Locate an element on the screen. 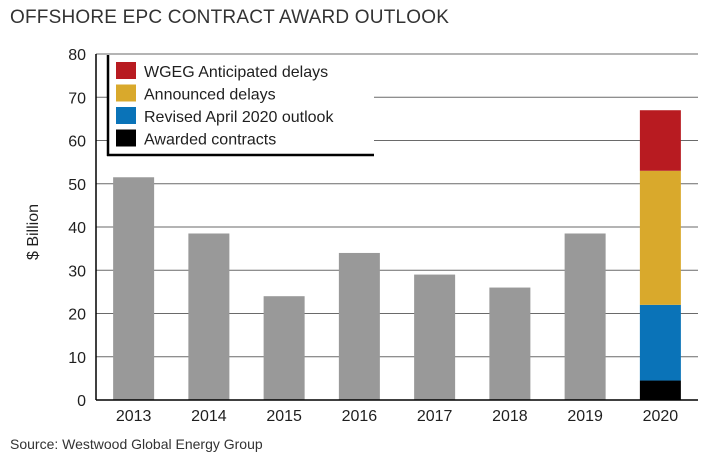 Image resolution: width=714 pixels, height=469 pixels. y-ticks: 0 10 20 30 40 50 60 70 80 is located at coordinates (77, 228).